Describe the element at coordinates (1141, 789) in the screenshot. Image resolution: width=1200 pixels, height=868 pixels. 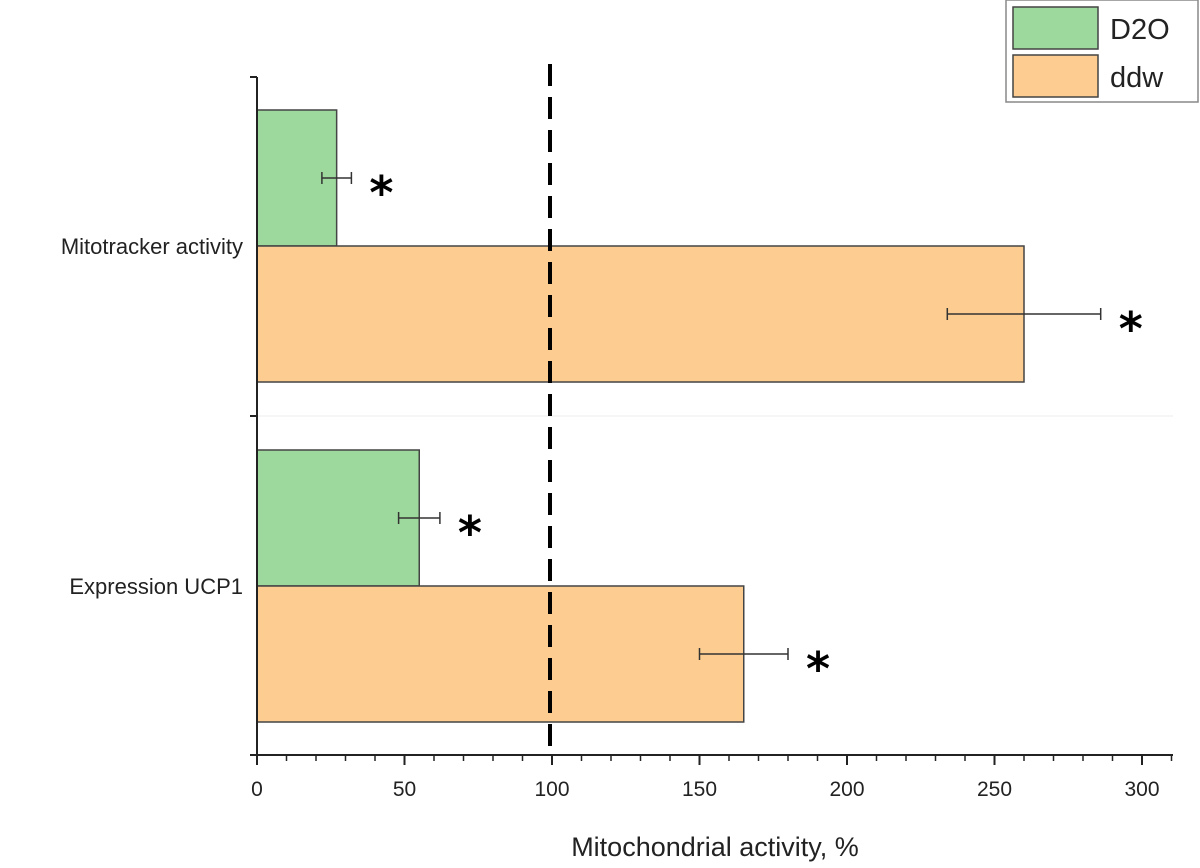
I see `x-tick-label-300: 300` at that location.